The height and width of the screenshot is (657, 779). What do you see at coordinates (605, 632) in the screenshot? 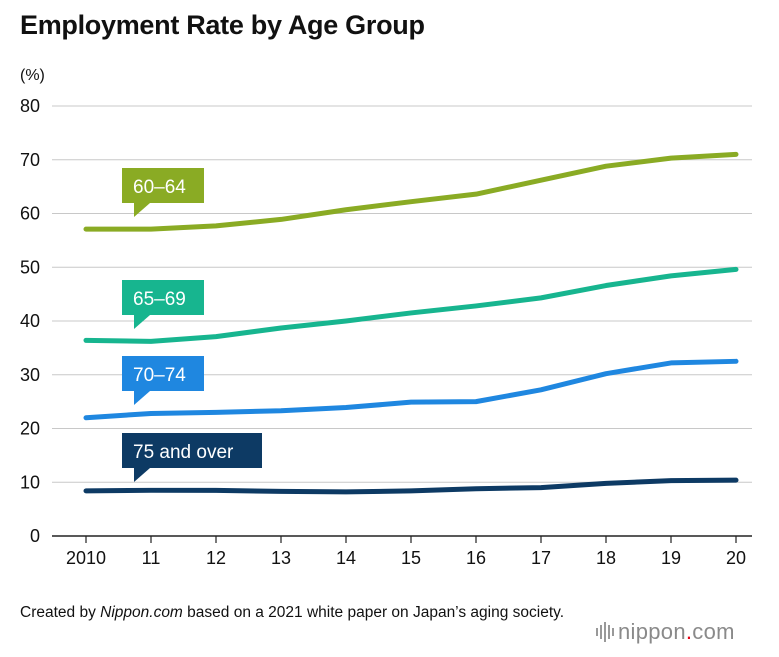
I see `sound-bars-icon` at bounding box center [605, 632].